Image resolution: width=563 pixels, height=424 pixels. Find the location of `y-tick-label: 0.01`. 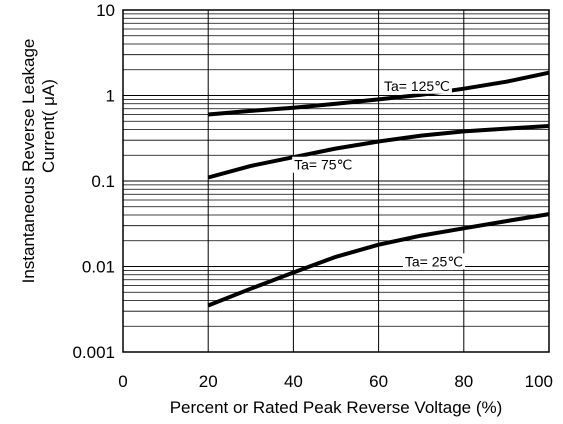

y-tick-label: 0.01 is located at coordinates (98, 267).